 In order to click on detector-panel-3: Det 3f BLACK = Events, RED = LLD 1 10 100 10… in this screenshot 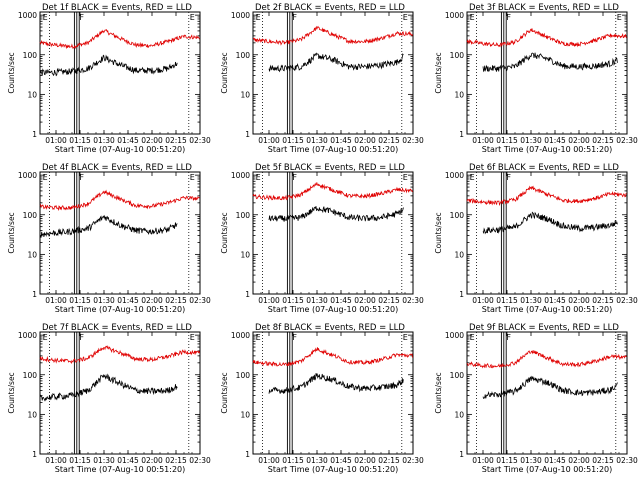, I will do `click(536, 78)`.